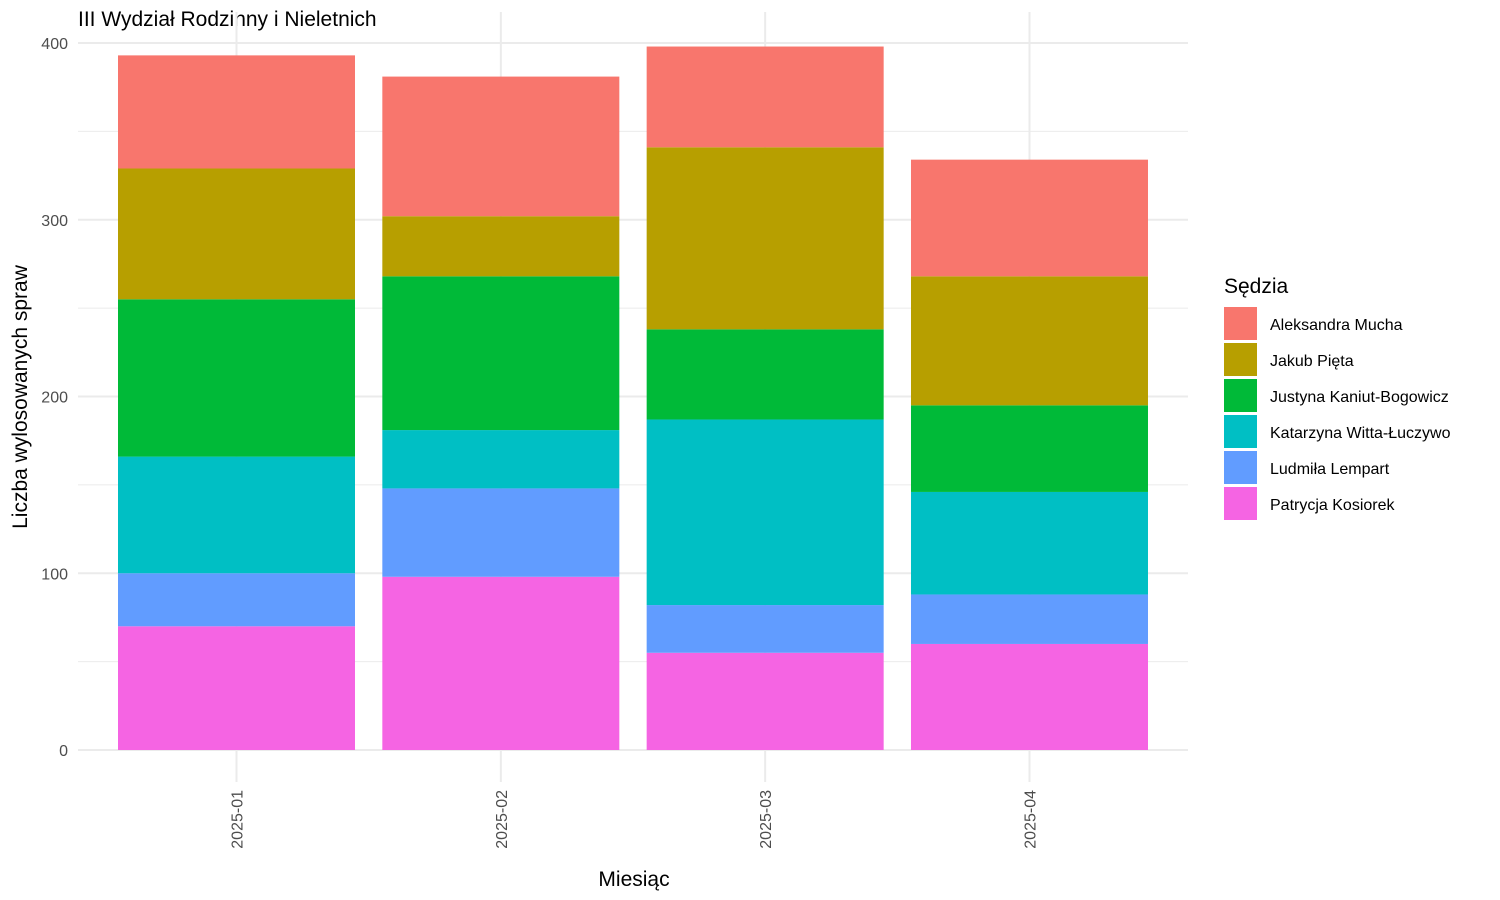 The image size is (1500, 900). What do you see at coordinates (635, 819) in the screenshot?
I see `x-axis-ticks: 2025-01 2025-02 2025-03 2025-04` at bounding box center [635, 819].